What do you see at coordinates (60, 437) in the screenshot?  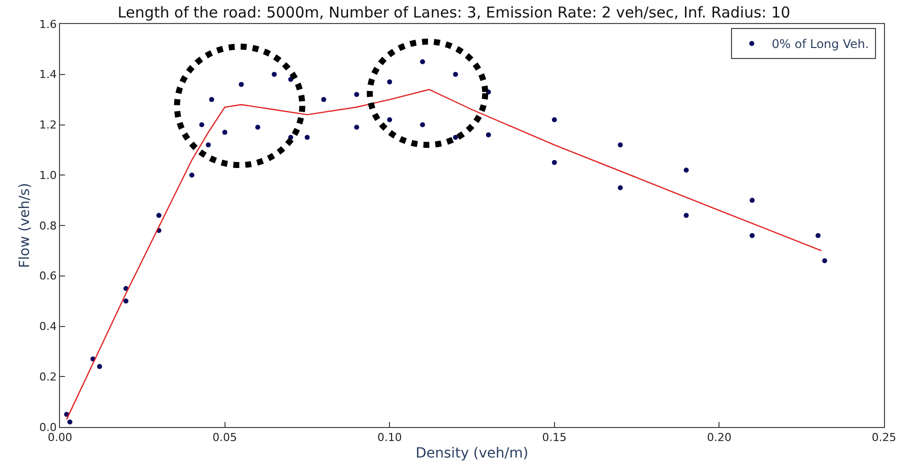 I see `x-tick-label: 0.00` at bounding box center [60, 437].